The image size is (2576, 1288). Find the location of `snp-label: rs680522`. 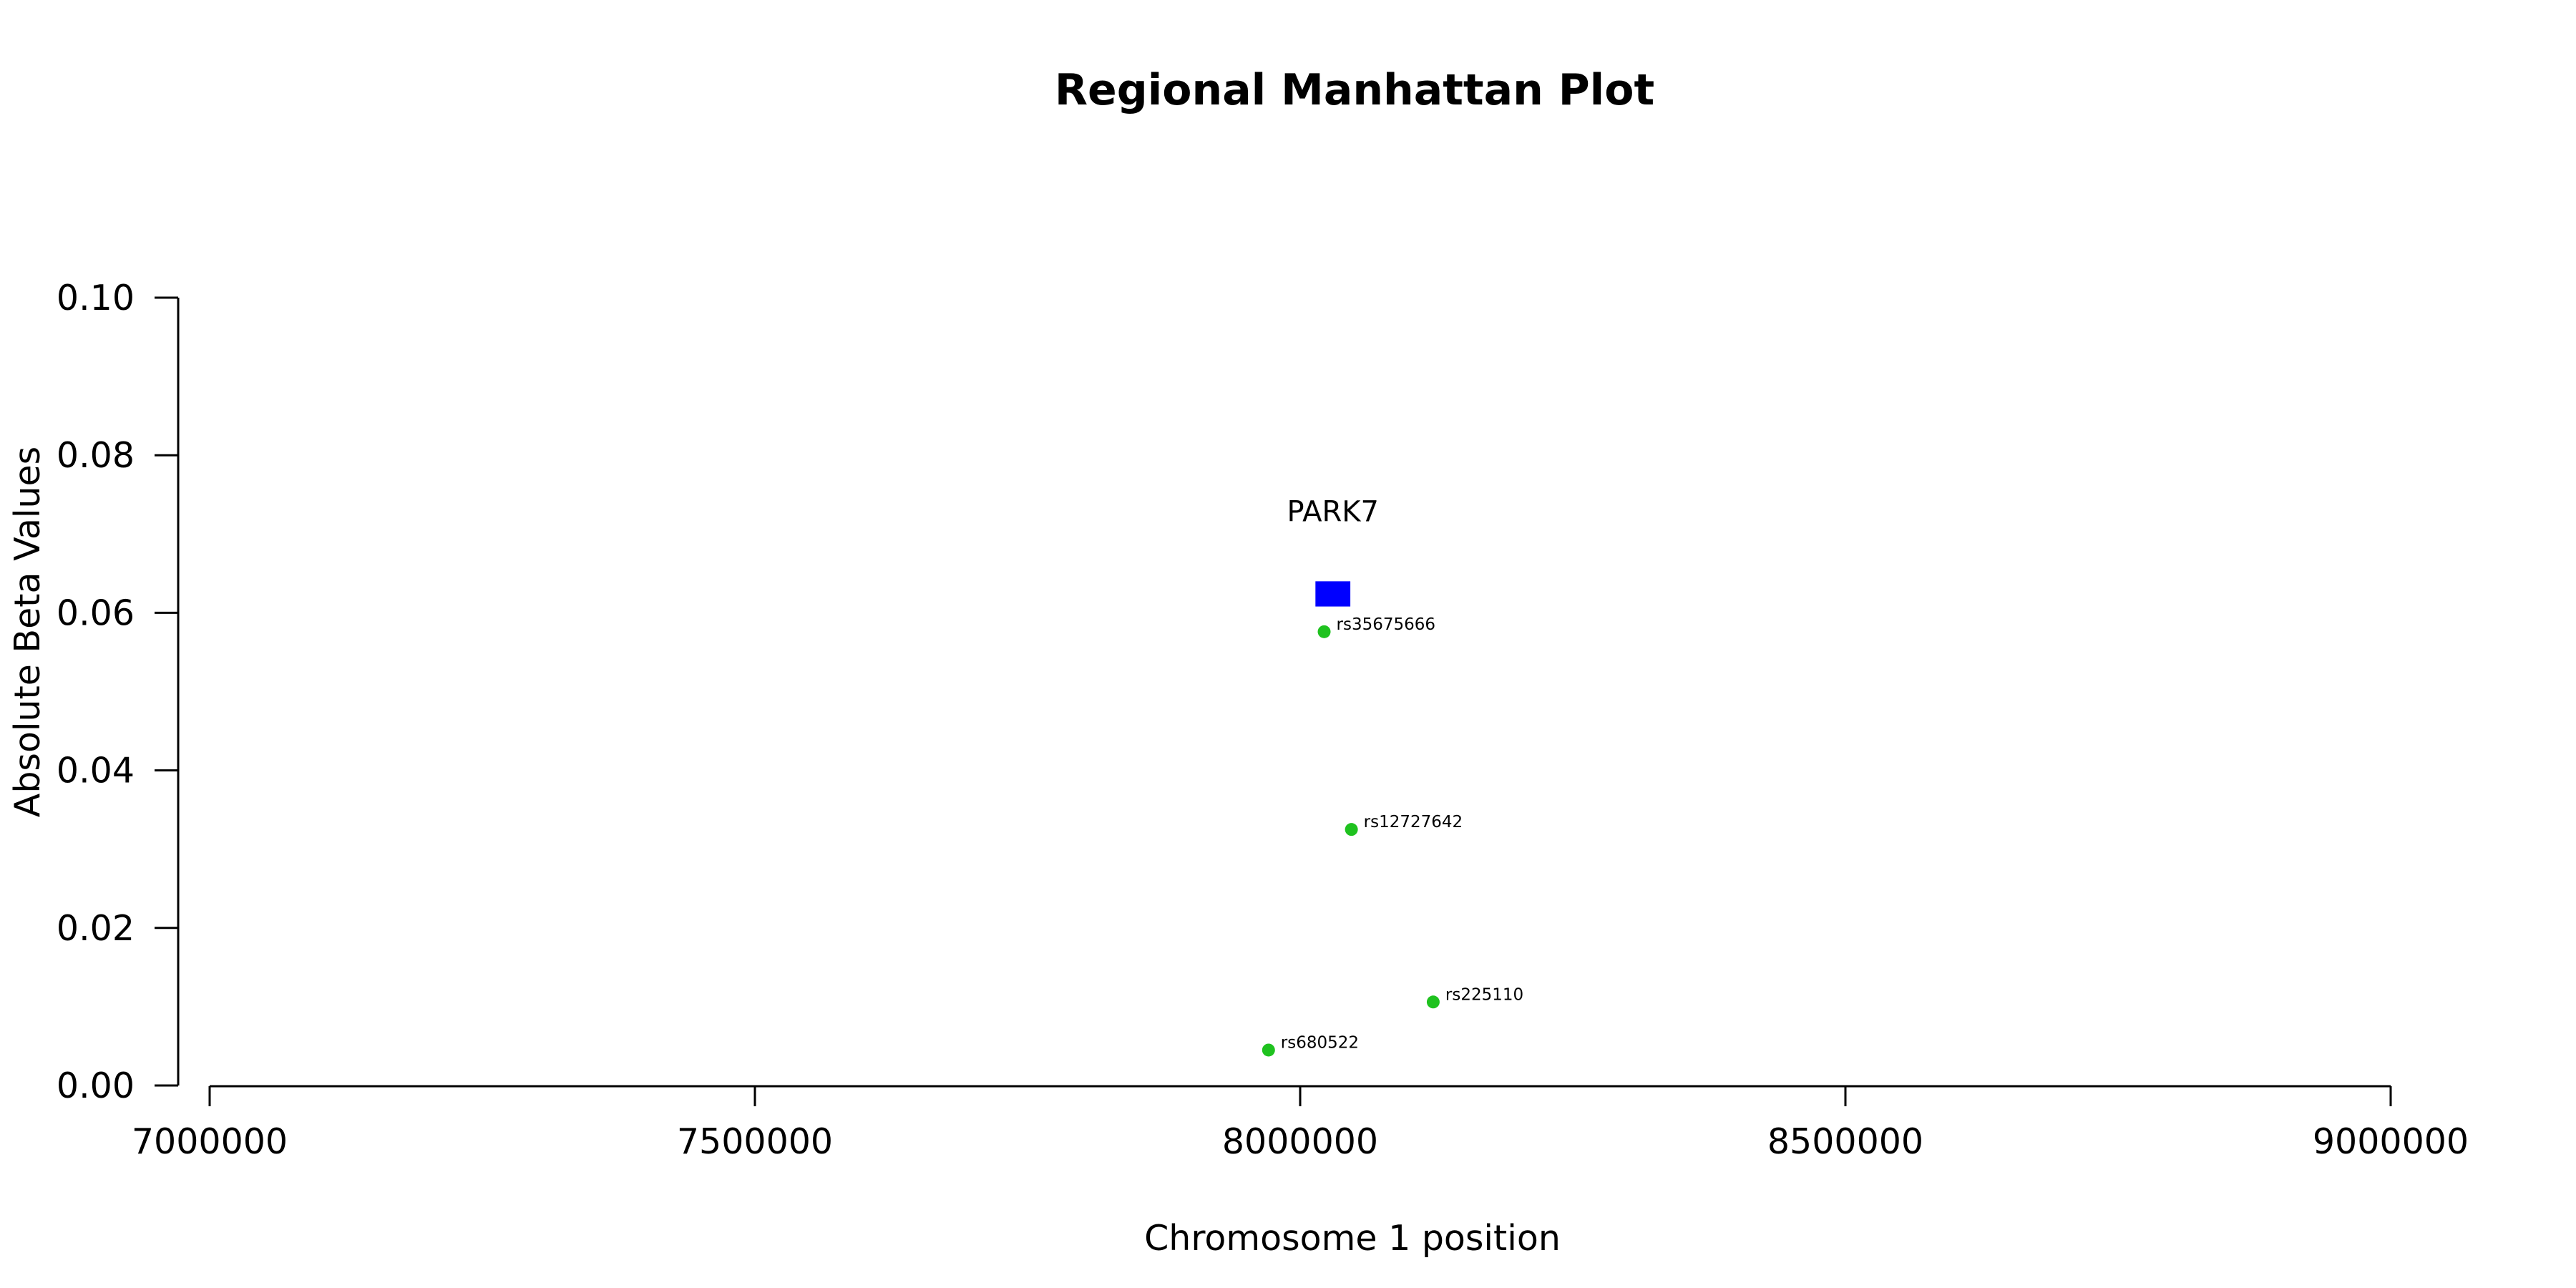

snp-label: rs680522 is located at coordinates (1320, 1042).